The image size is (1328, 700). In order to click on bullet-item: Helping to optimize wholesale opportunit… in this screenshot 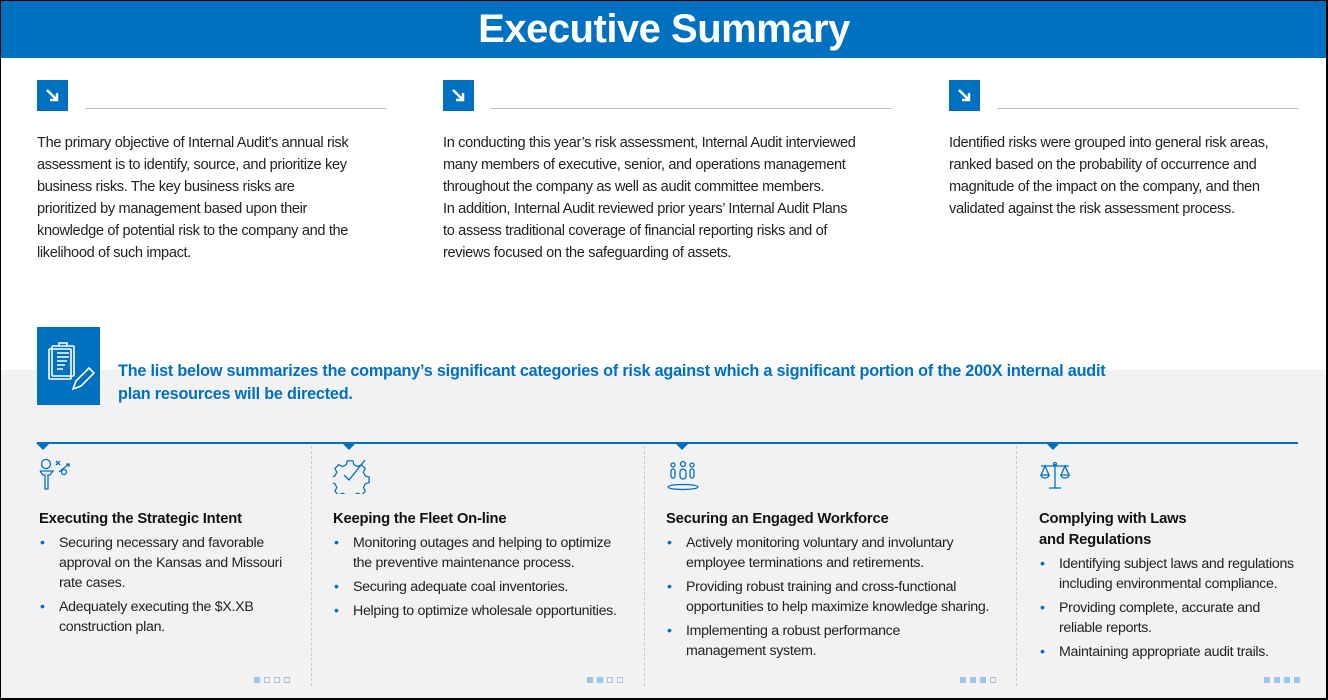, I will do `click(475, 611)`.